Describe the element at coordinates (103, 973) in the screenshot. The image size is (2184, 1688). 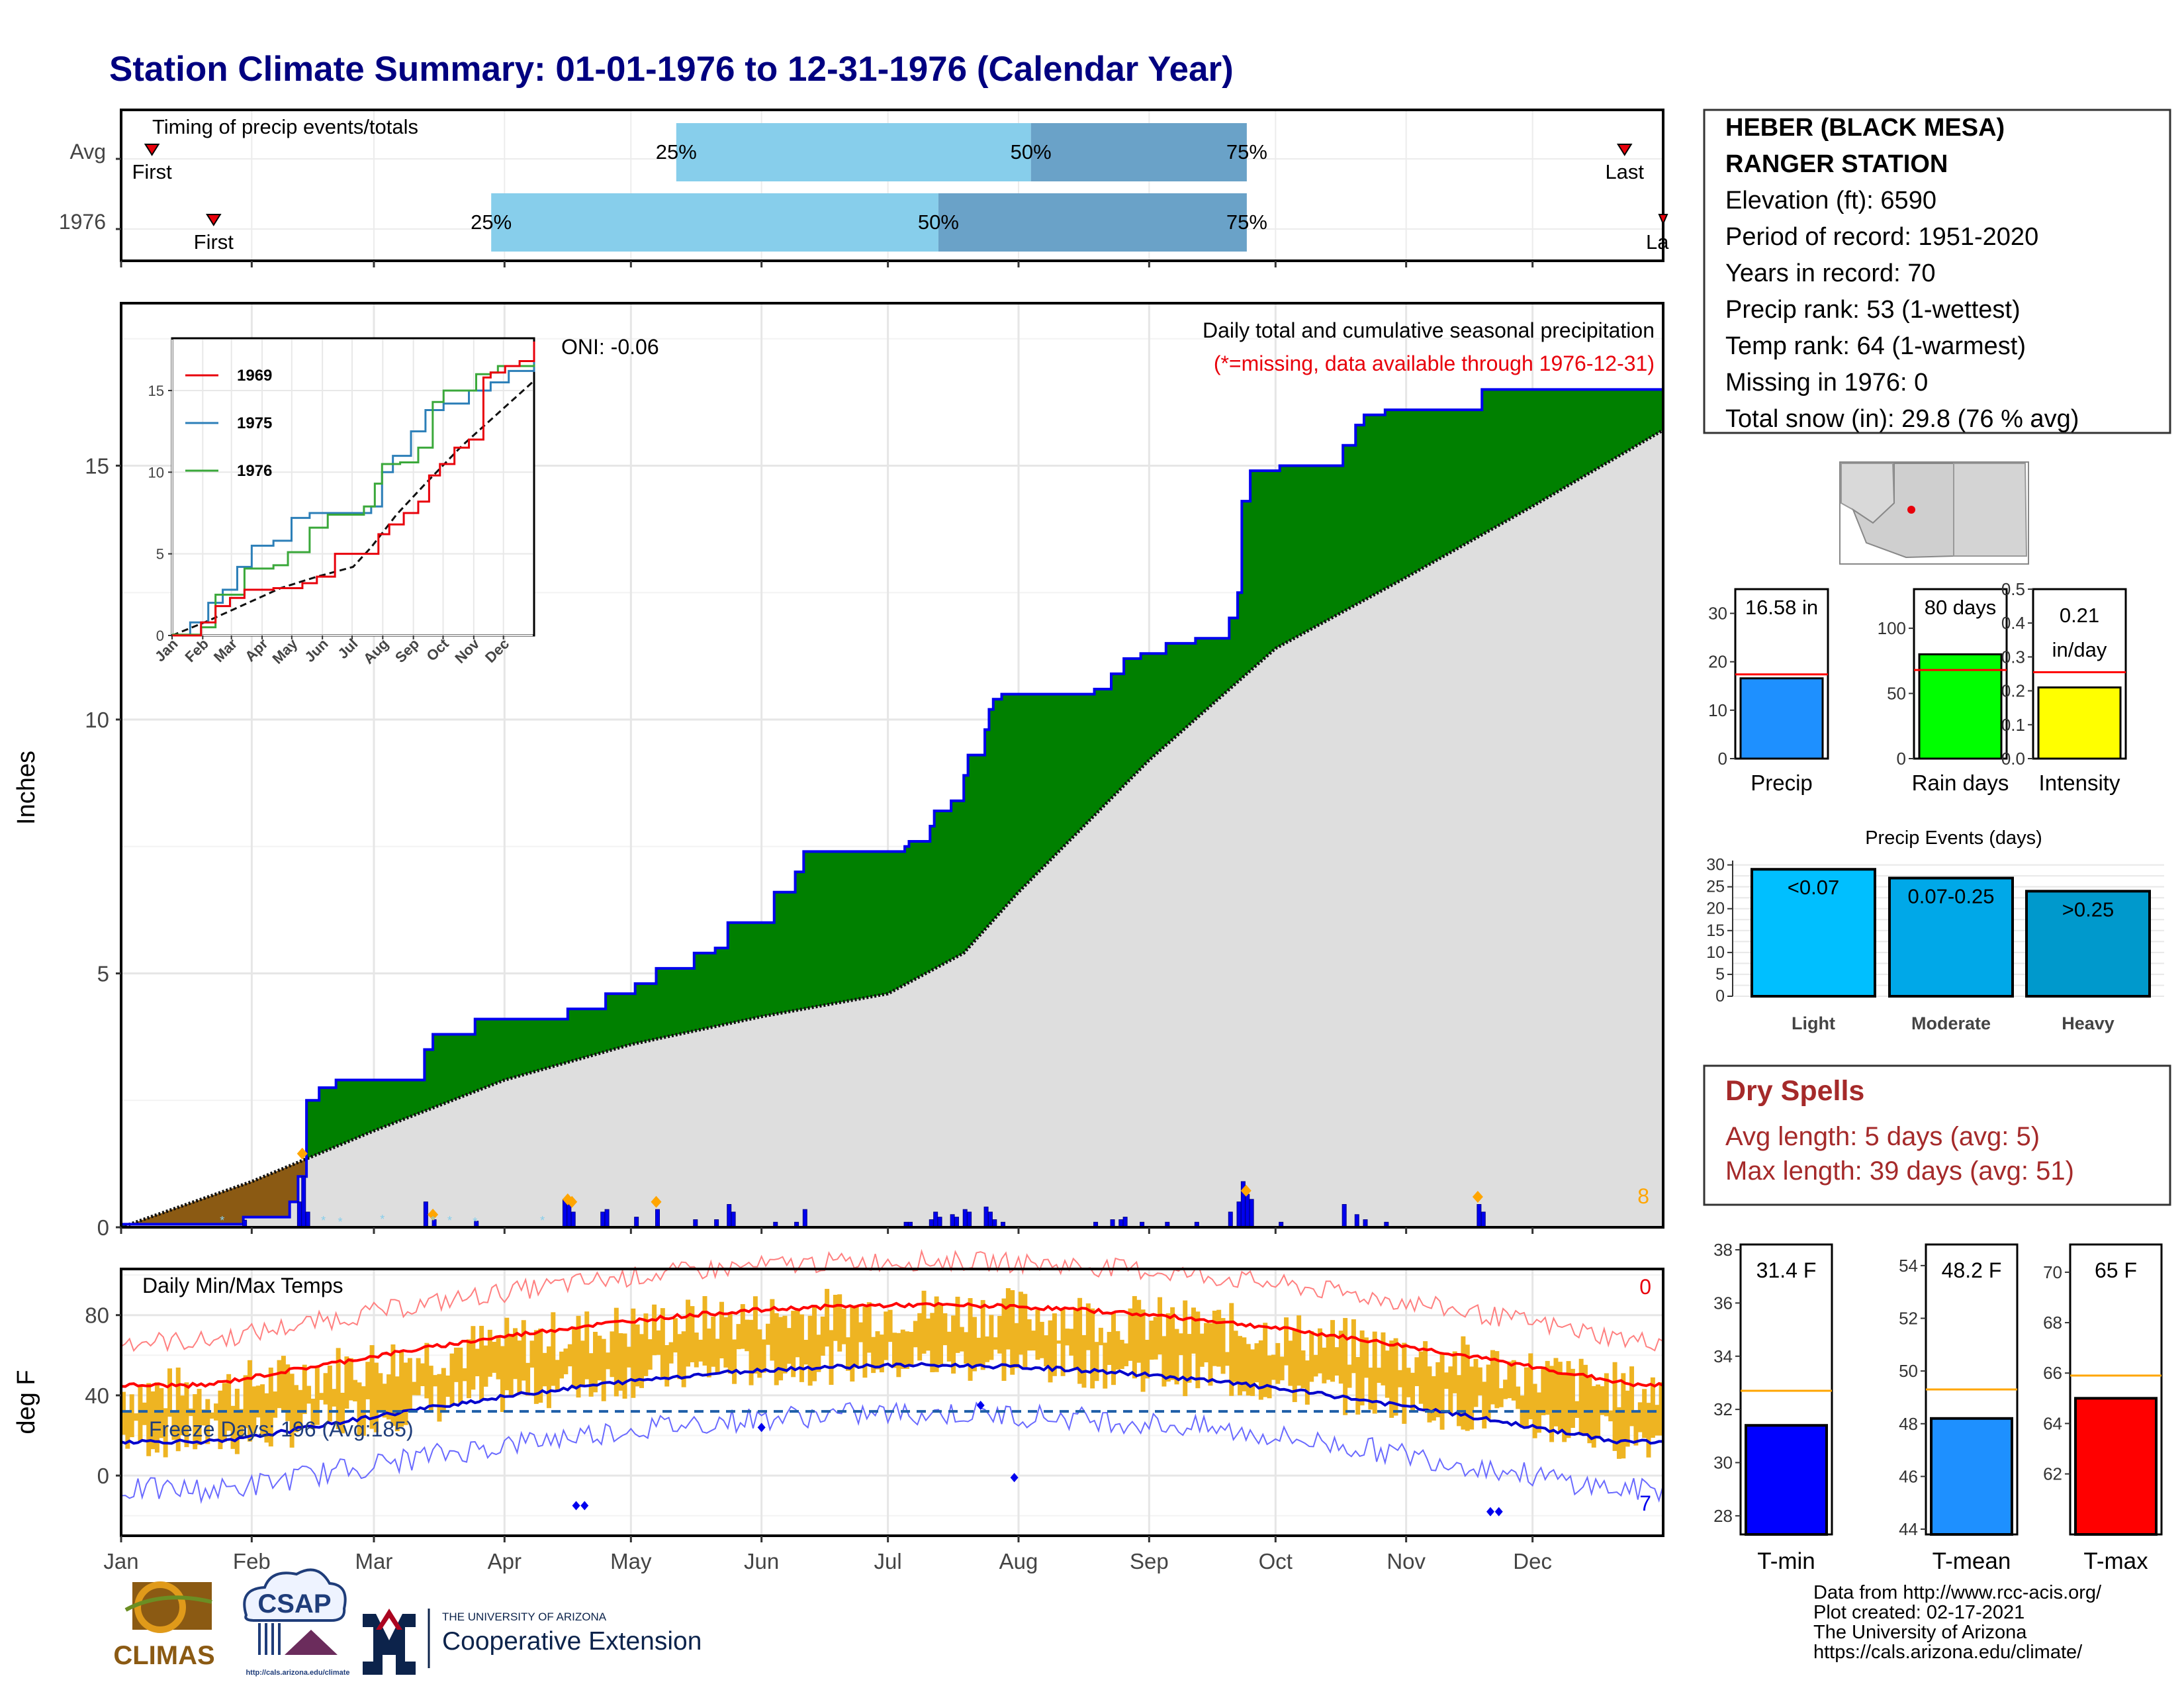
I see `precip-ytick-label: 5` at that location.